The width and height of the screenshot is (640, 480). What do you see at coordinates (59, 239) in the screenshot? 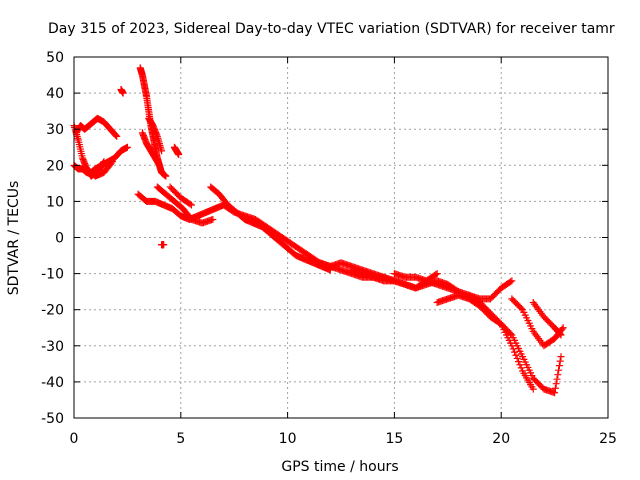
I see `y-tick-label: 0` at bounding box center [59, 239].